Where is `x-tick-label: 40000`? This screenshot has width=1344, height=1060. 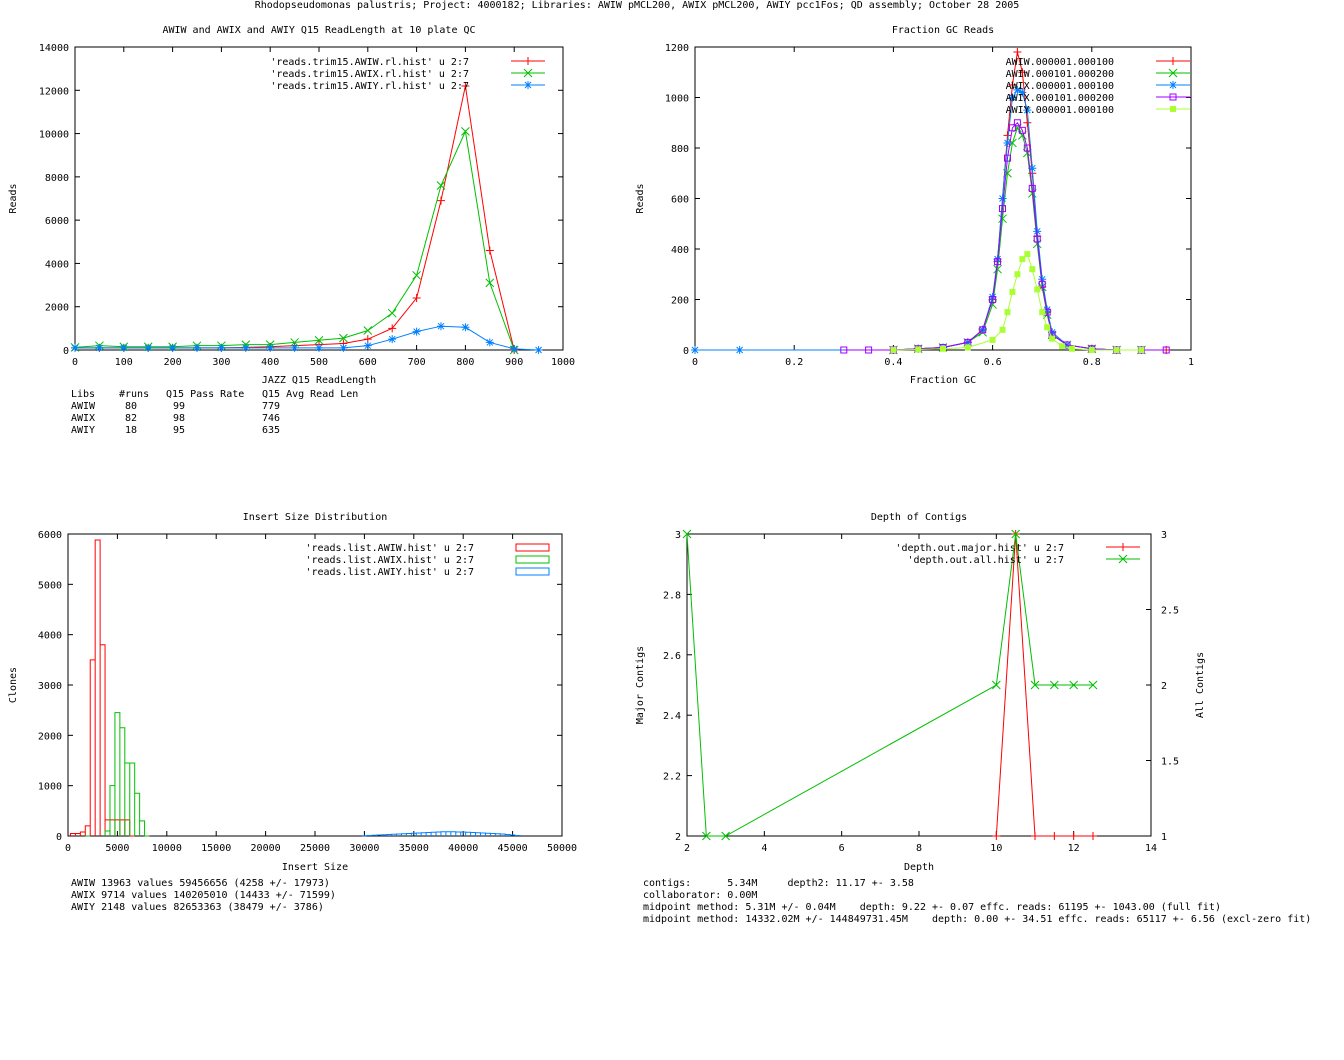
x-tick-label: 40000 is located at coordinates (463, 848).